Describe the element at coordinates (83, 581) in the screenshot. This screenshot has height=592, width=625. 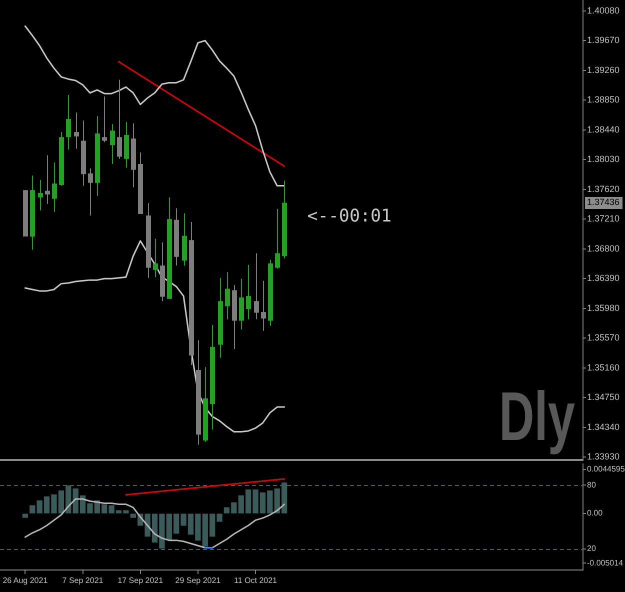
I see `x-tick-label: 7 Sep 2021` at that location.